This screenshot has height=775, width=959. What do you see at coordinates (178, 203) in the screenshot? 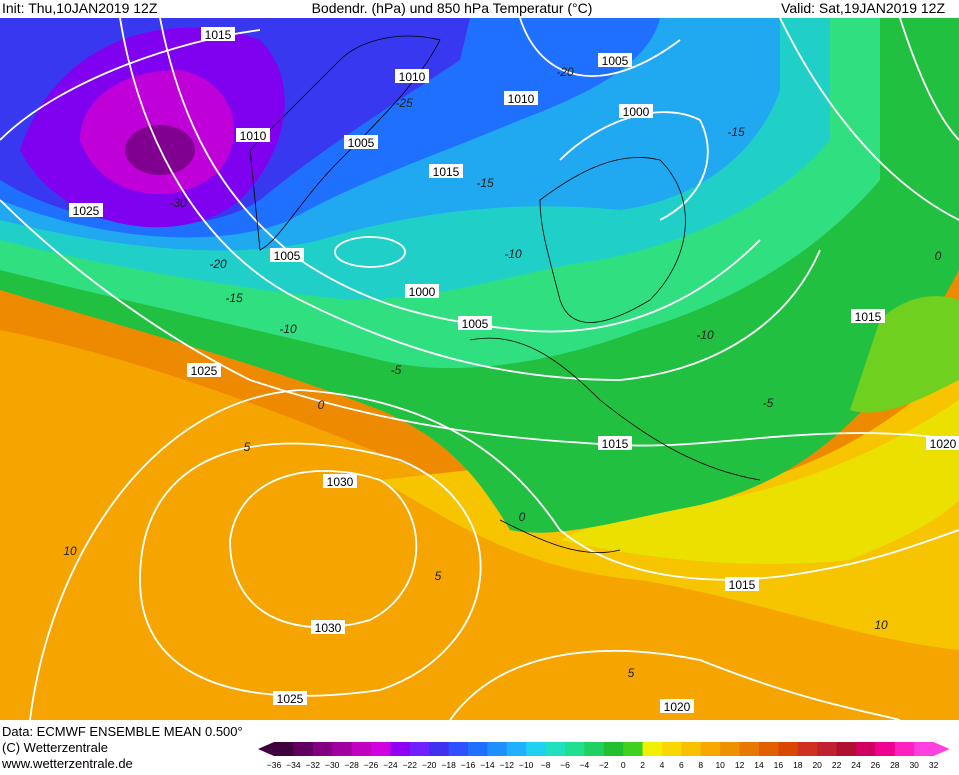
I see `temperature-label: -30` at bounding box center [178, 203].